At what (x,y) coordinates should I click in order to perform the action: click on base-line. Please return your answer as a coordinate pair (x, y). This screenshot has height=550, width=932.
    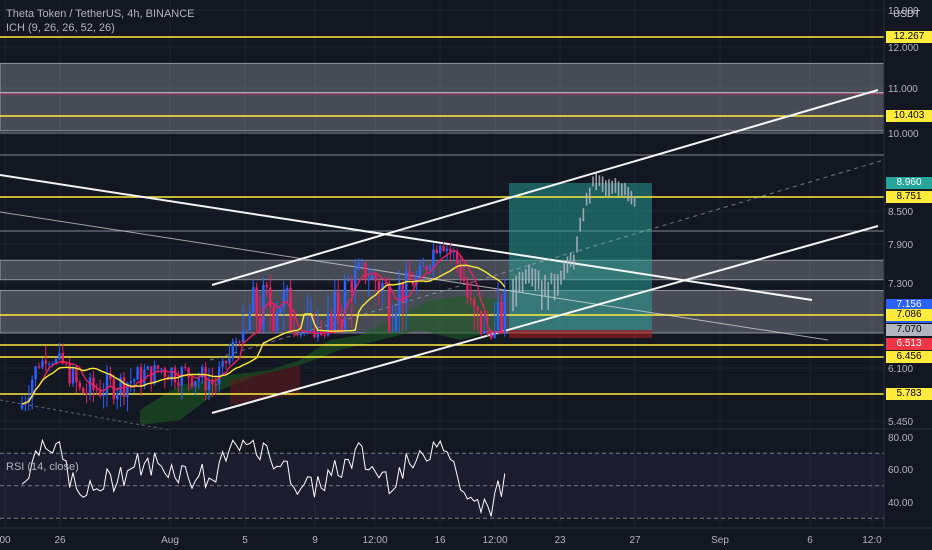
    Looking at the image, I should click on (263, 334).